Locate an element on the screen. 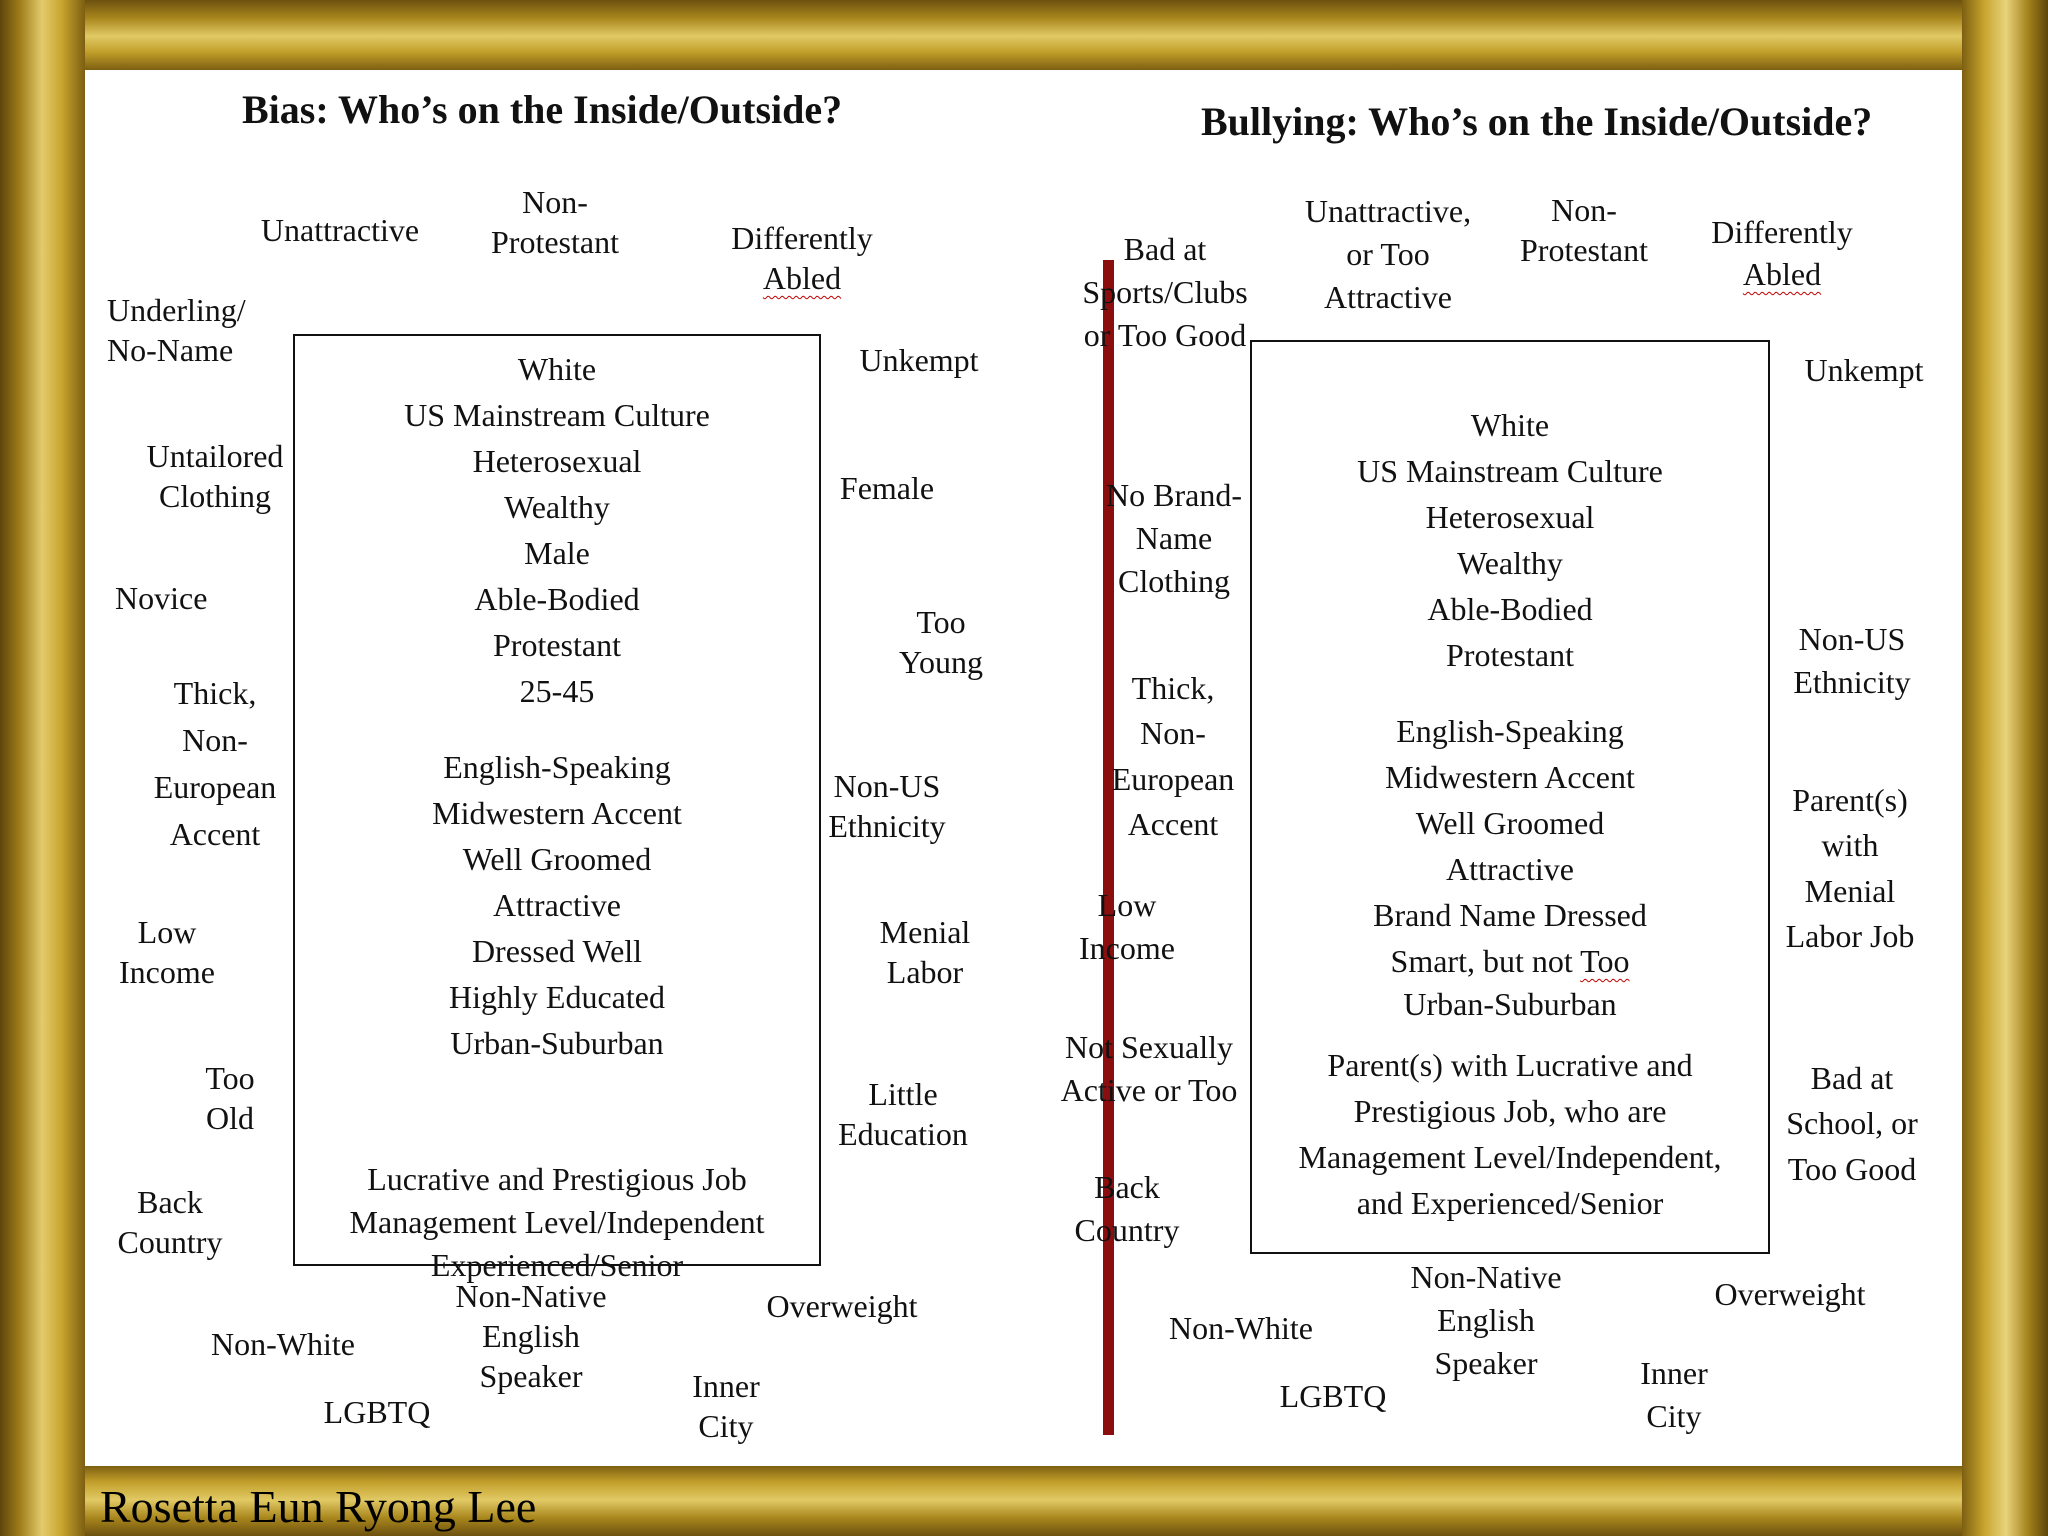  left-inside-item-c-2: Experienced/Senior is located at coordinates (557, 1265).